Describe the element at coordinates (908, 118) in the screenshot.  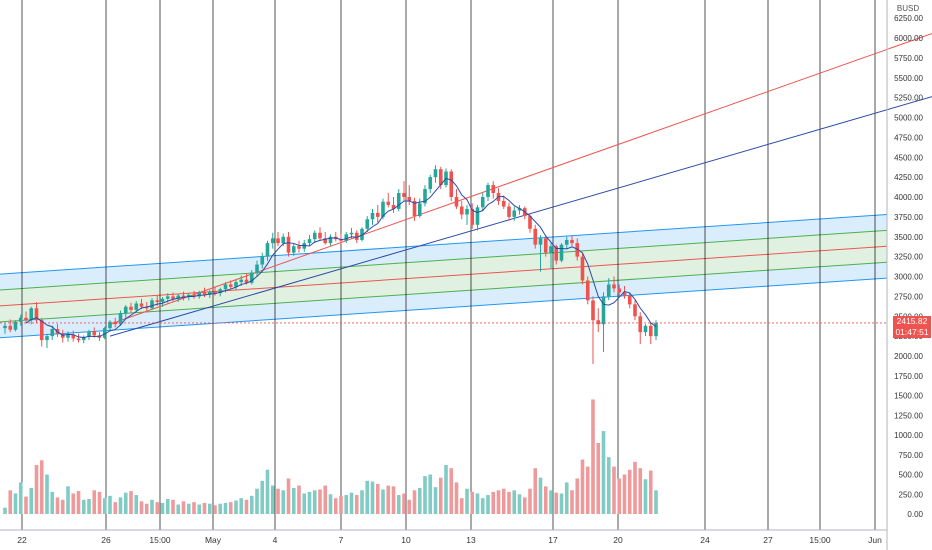
I see `price-tick-label: 5000.00` at that location.